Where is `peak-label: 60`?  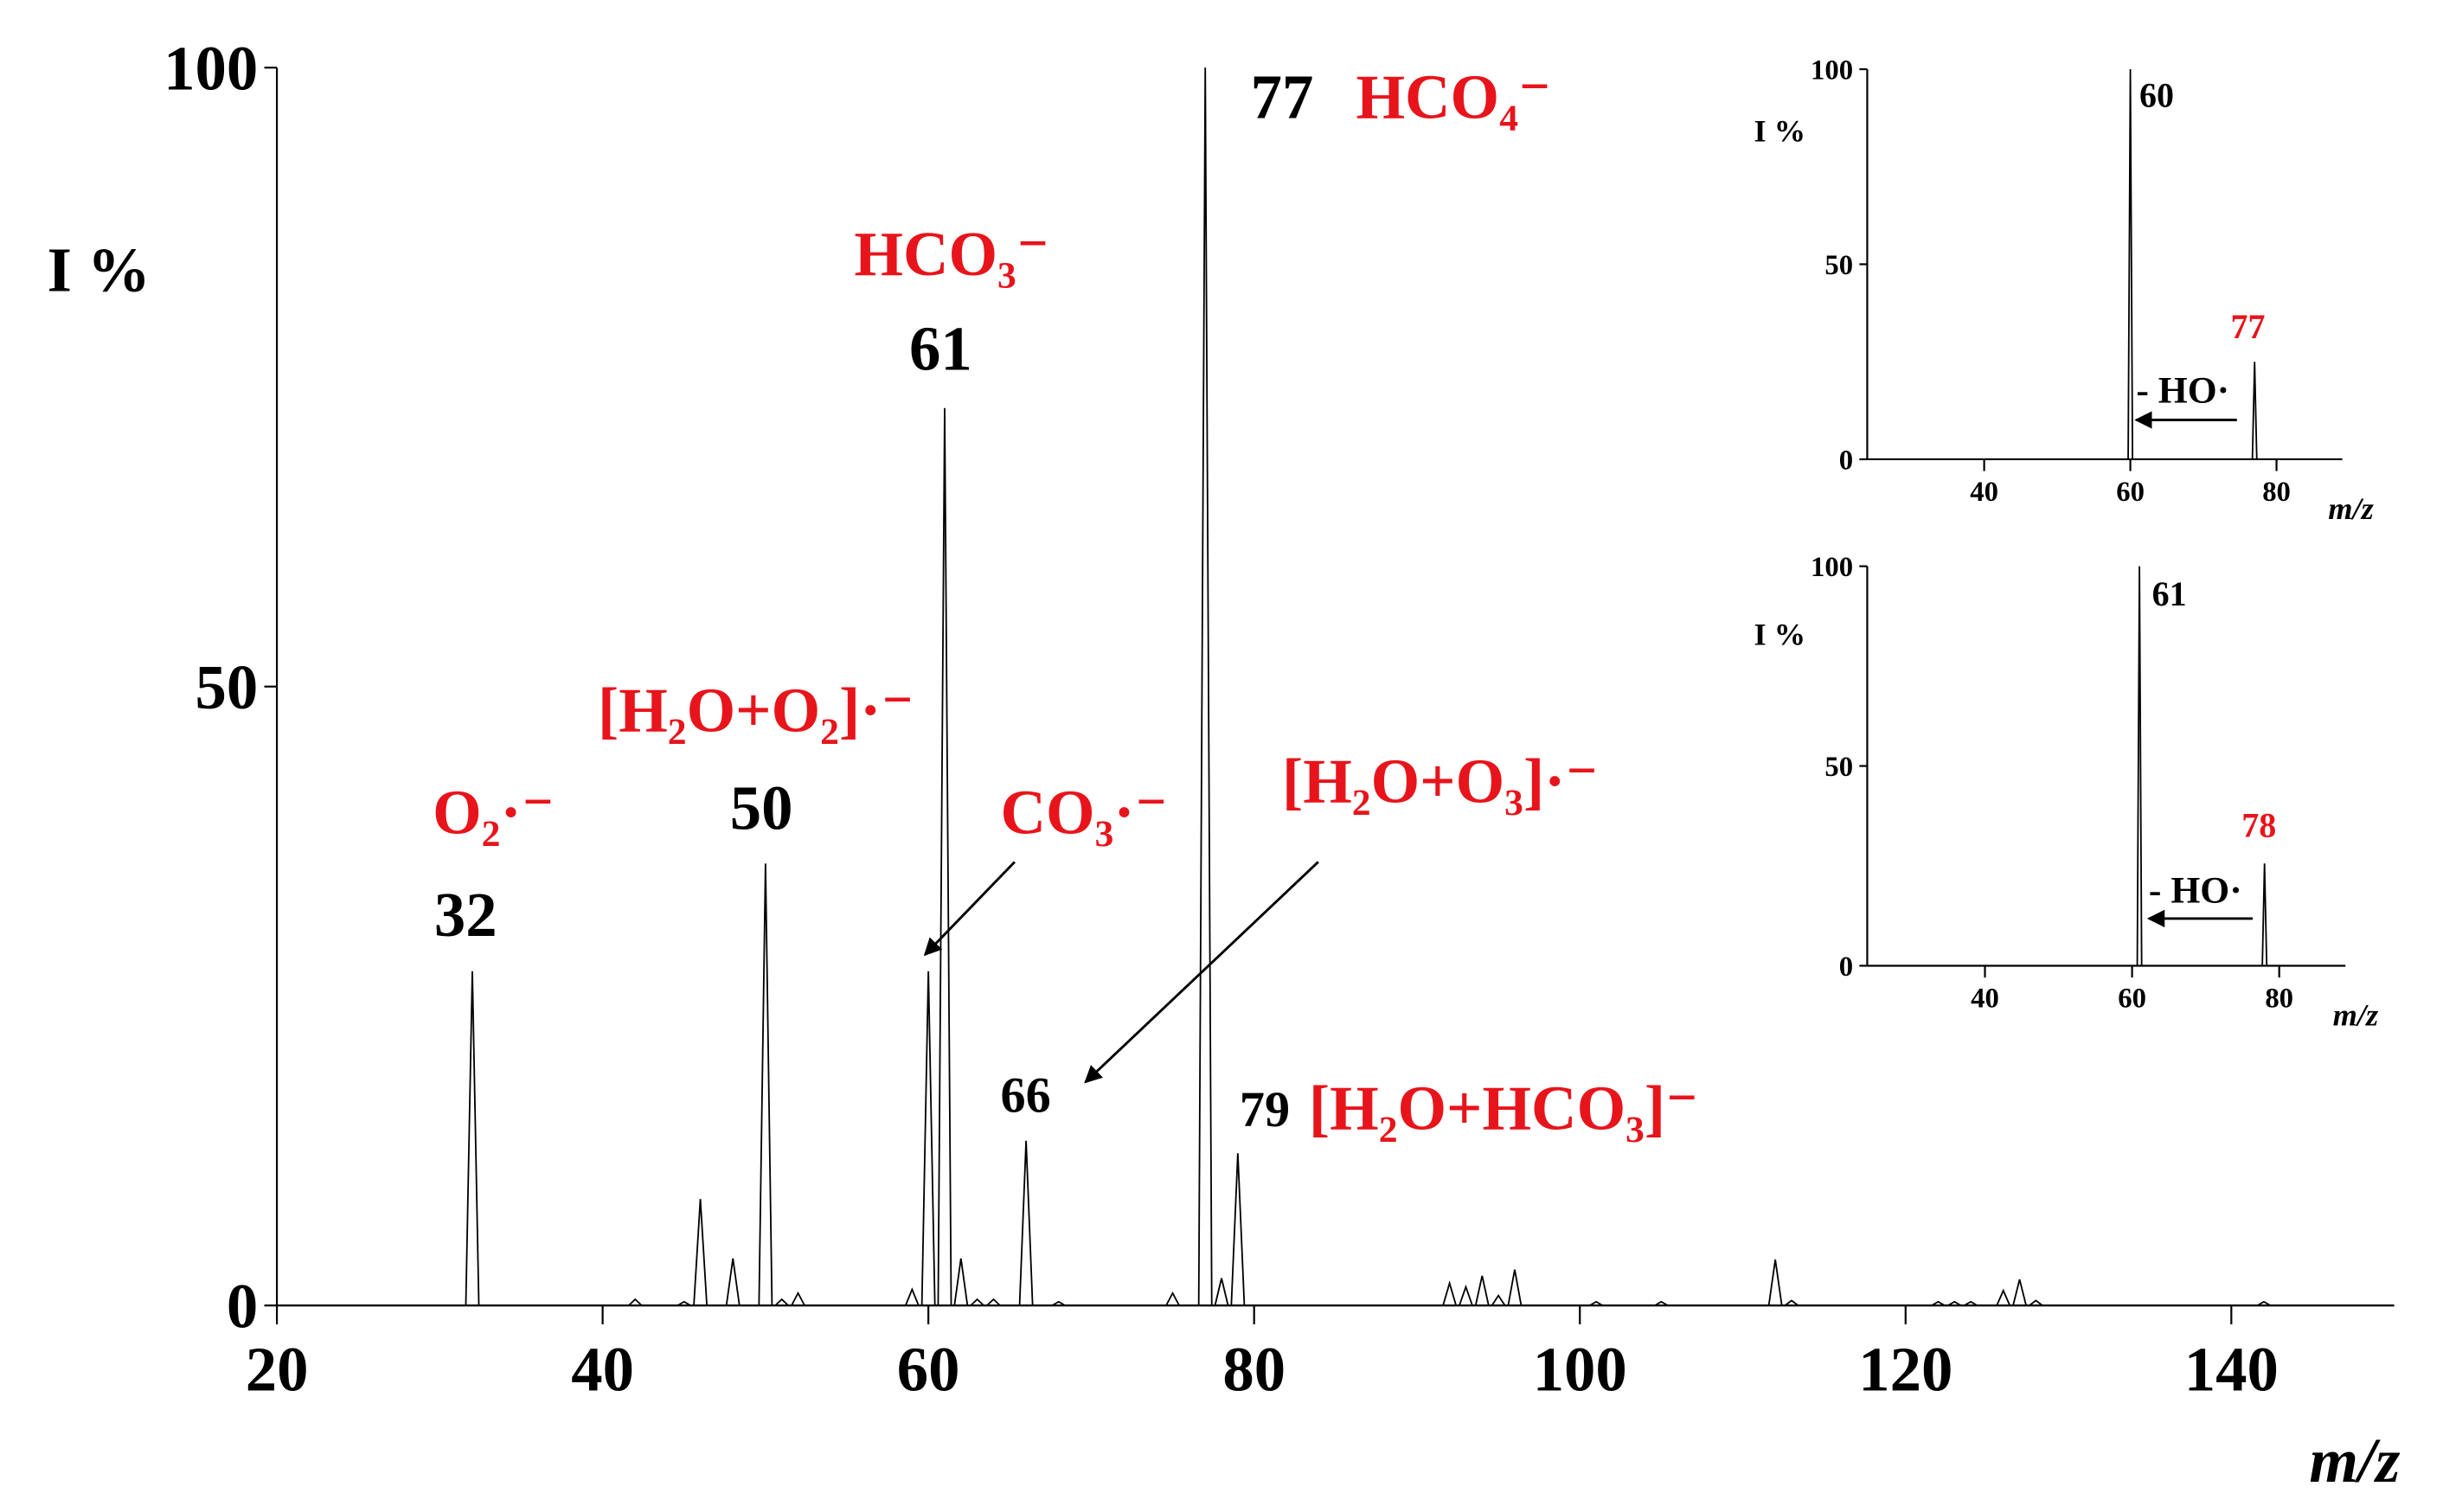 peak-label: 60 is located at coordinates (2156, 95).